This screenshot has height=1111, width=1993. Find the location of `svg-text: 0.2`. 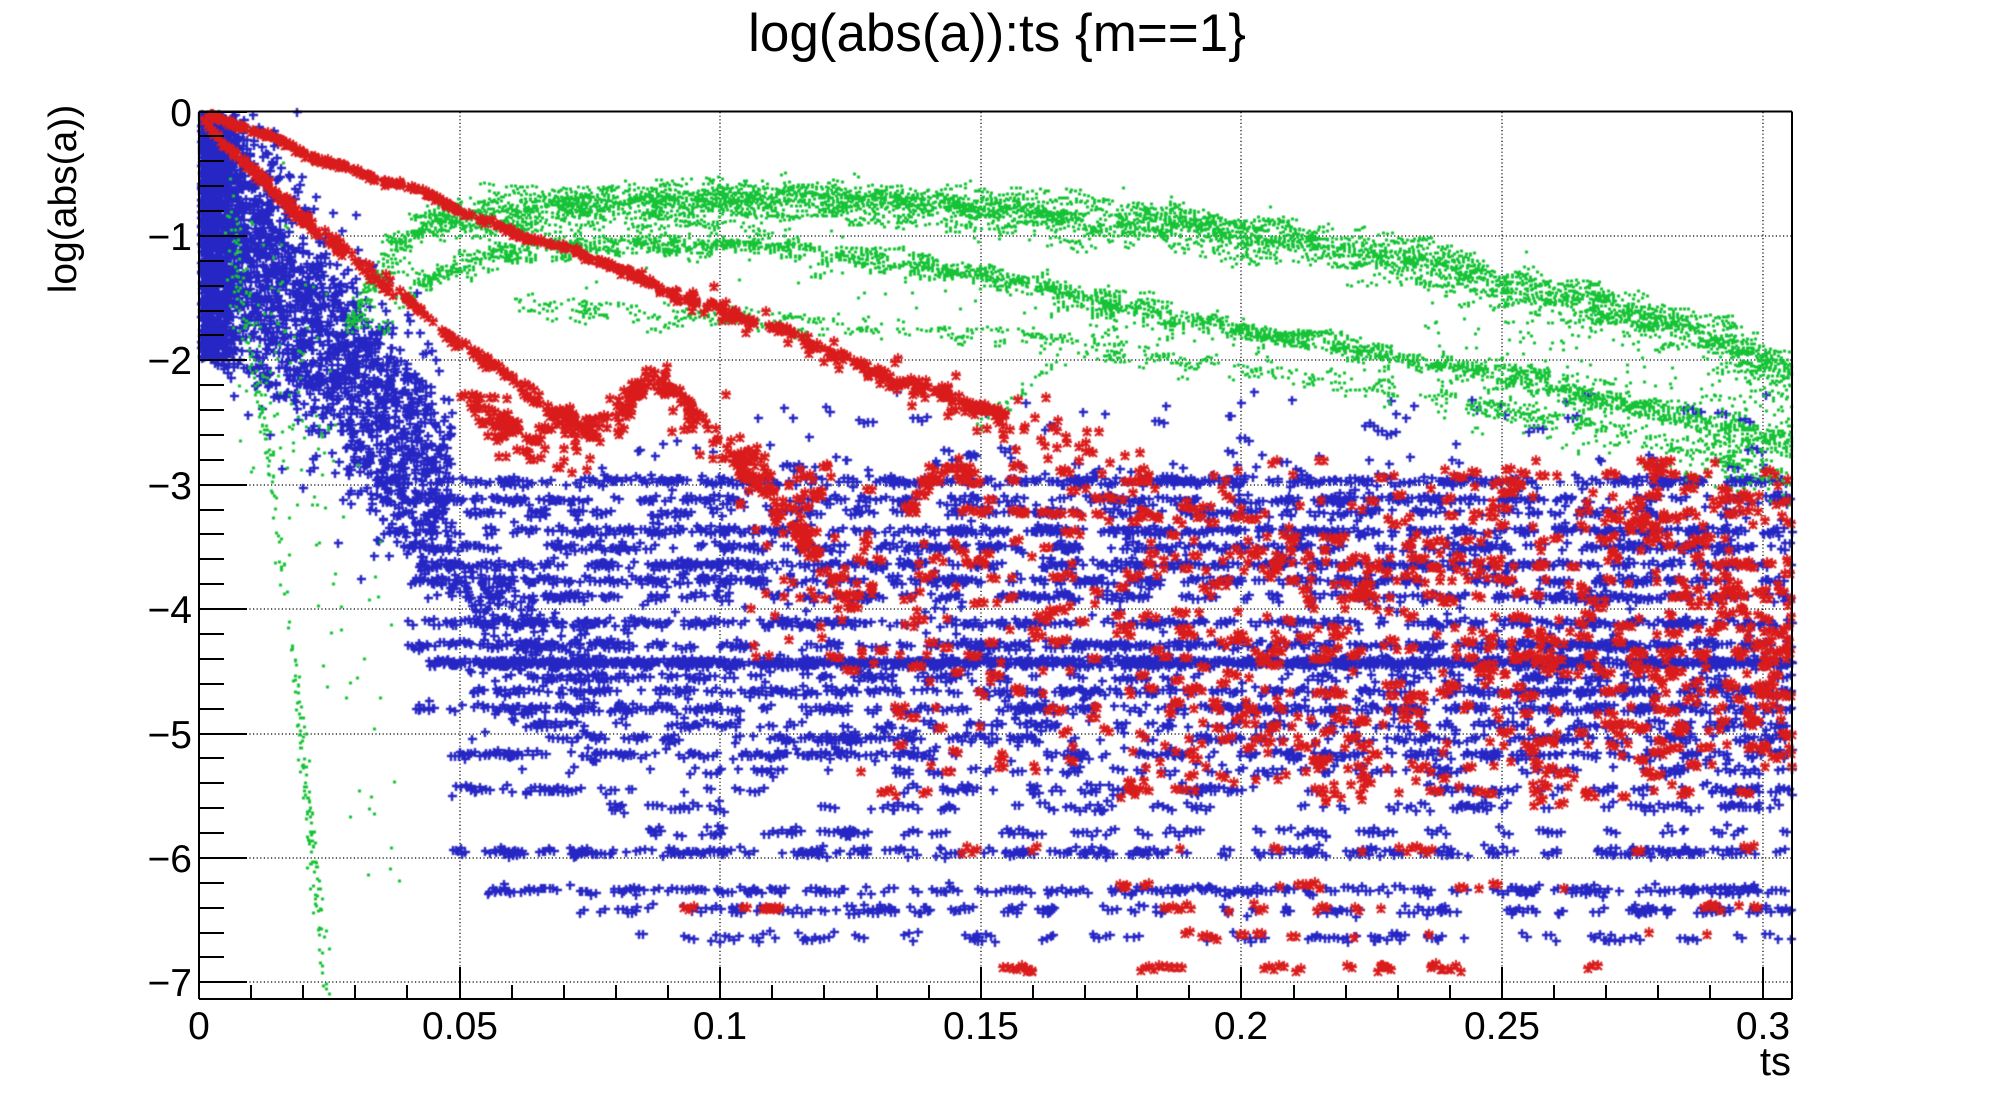

svg-text: 0.2 is located at coordinates (1241, 1026).